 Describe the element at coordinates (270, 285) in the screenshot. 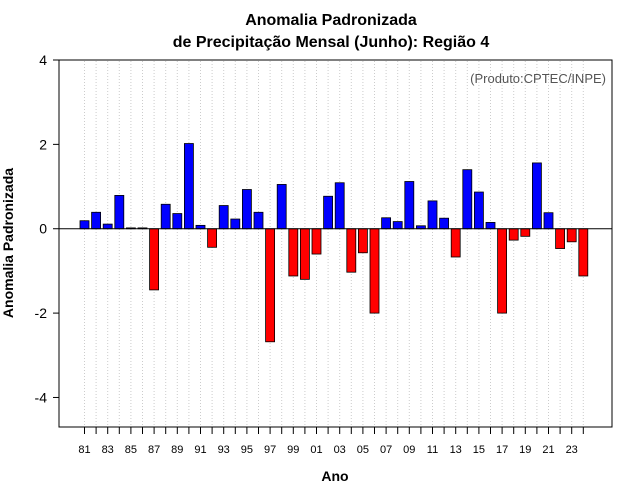

I see `bar-1997` at that location.